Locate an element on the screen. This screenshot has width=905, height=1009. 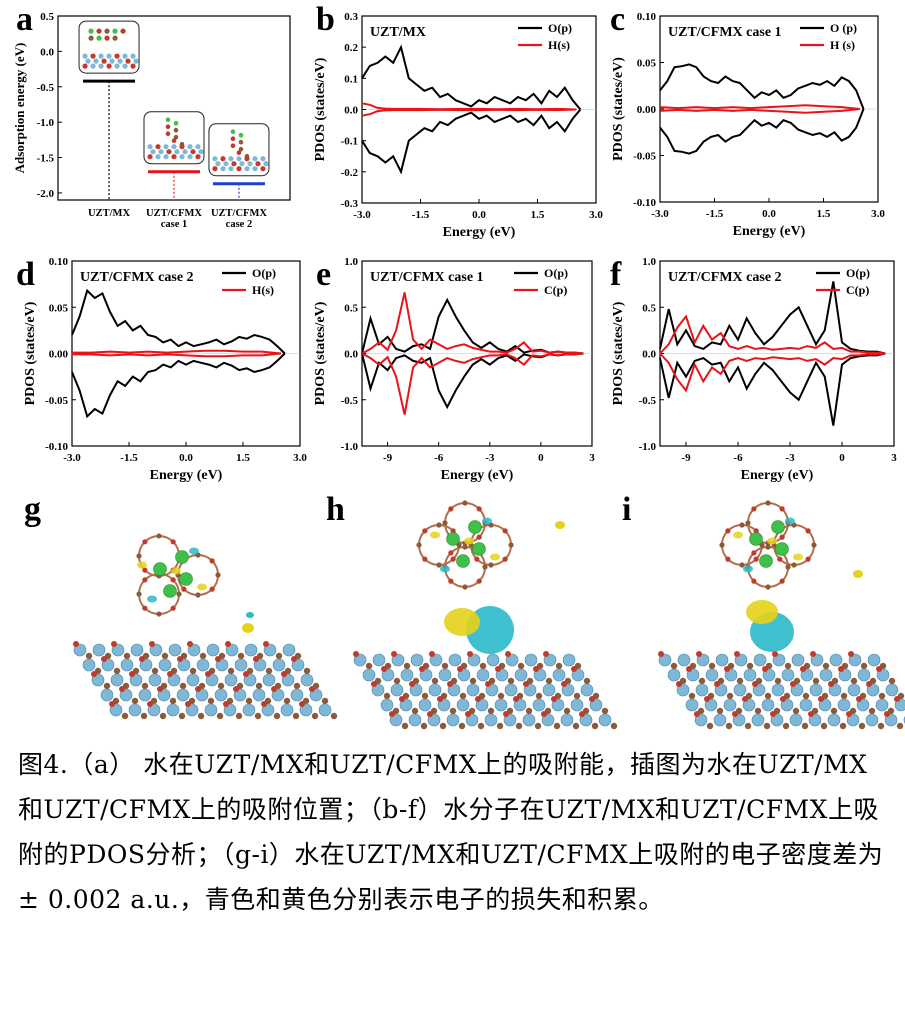
series-line-c-0-up is located at coordinates (762, 86).